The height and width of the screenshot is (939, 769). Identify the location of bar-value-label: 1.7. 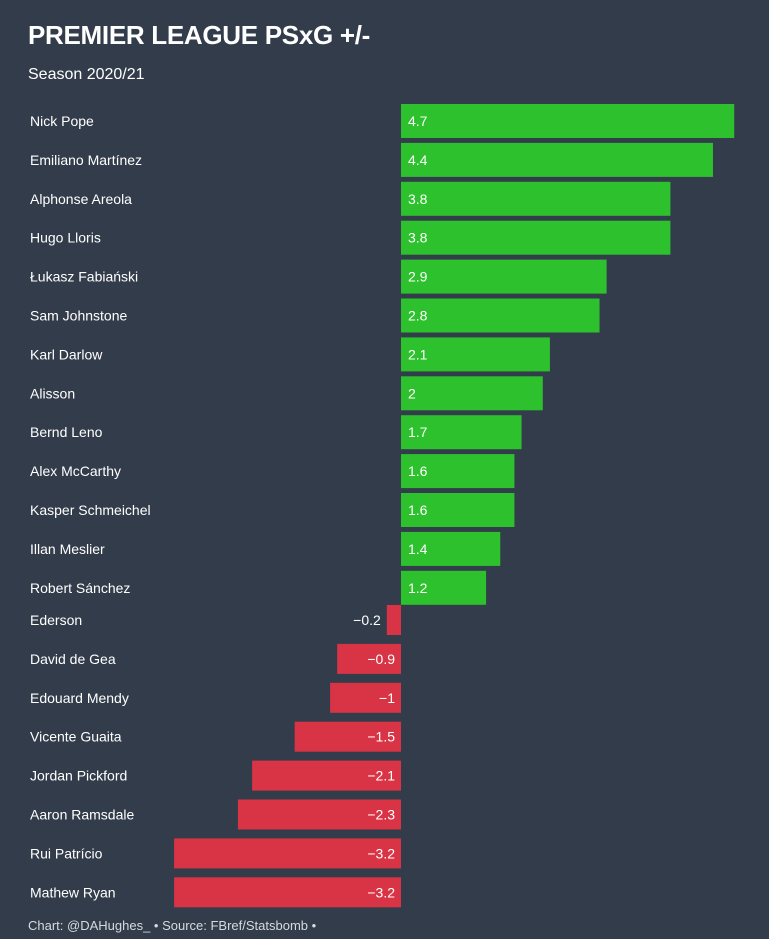
(418, 432).